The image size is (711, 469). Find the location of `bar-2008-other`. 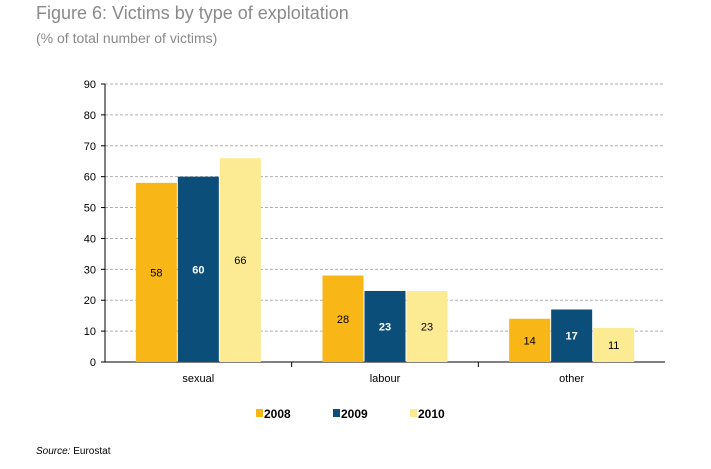

bar-2008-other is located at coordinates (530, 340).